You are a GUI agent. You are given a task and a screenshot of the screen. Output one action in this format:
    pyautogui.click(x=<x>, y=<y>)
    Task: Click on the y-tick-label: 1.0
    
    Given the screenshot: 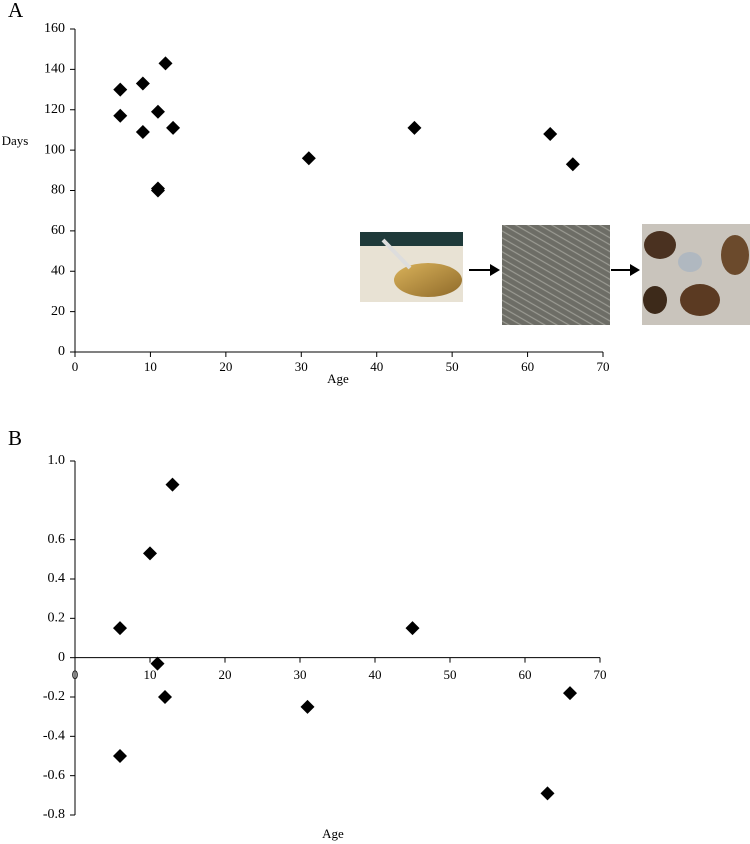 What is the action you would take?
    pyautogui.click(x=57, y=460)
    